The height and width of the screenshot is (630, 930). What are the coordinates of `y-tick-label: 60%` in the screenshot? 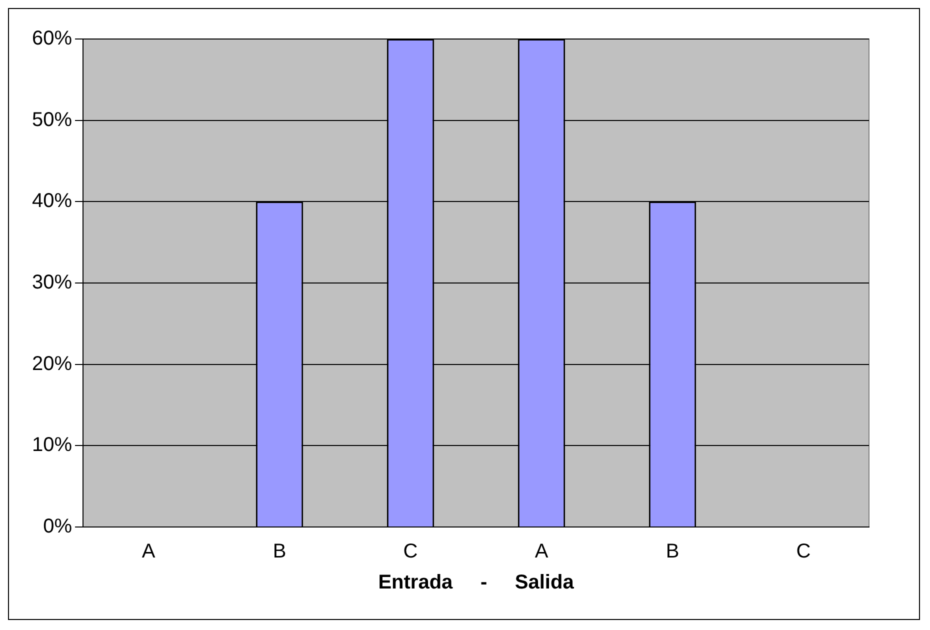 It's located at (52, 39).